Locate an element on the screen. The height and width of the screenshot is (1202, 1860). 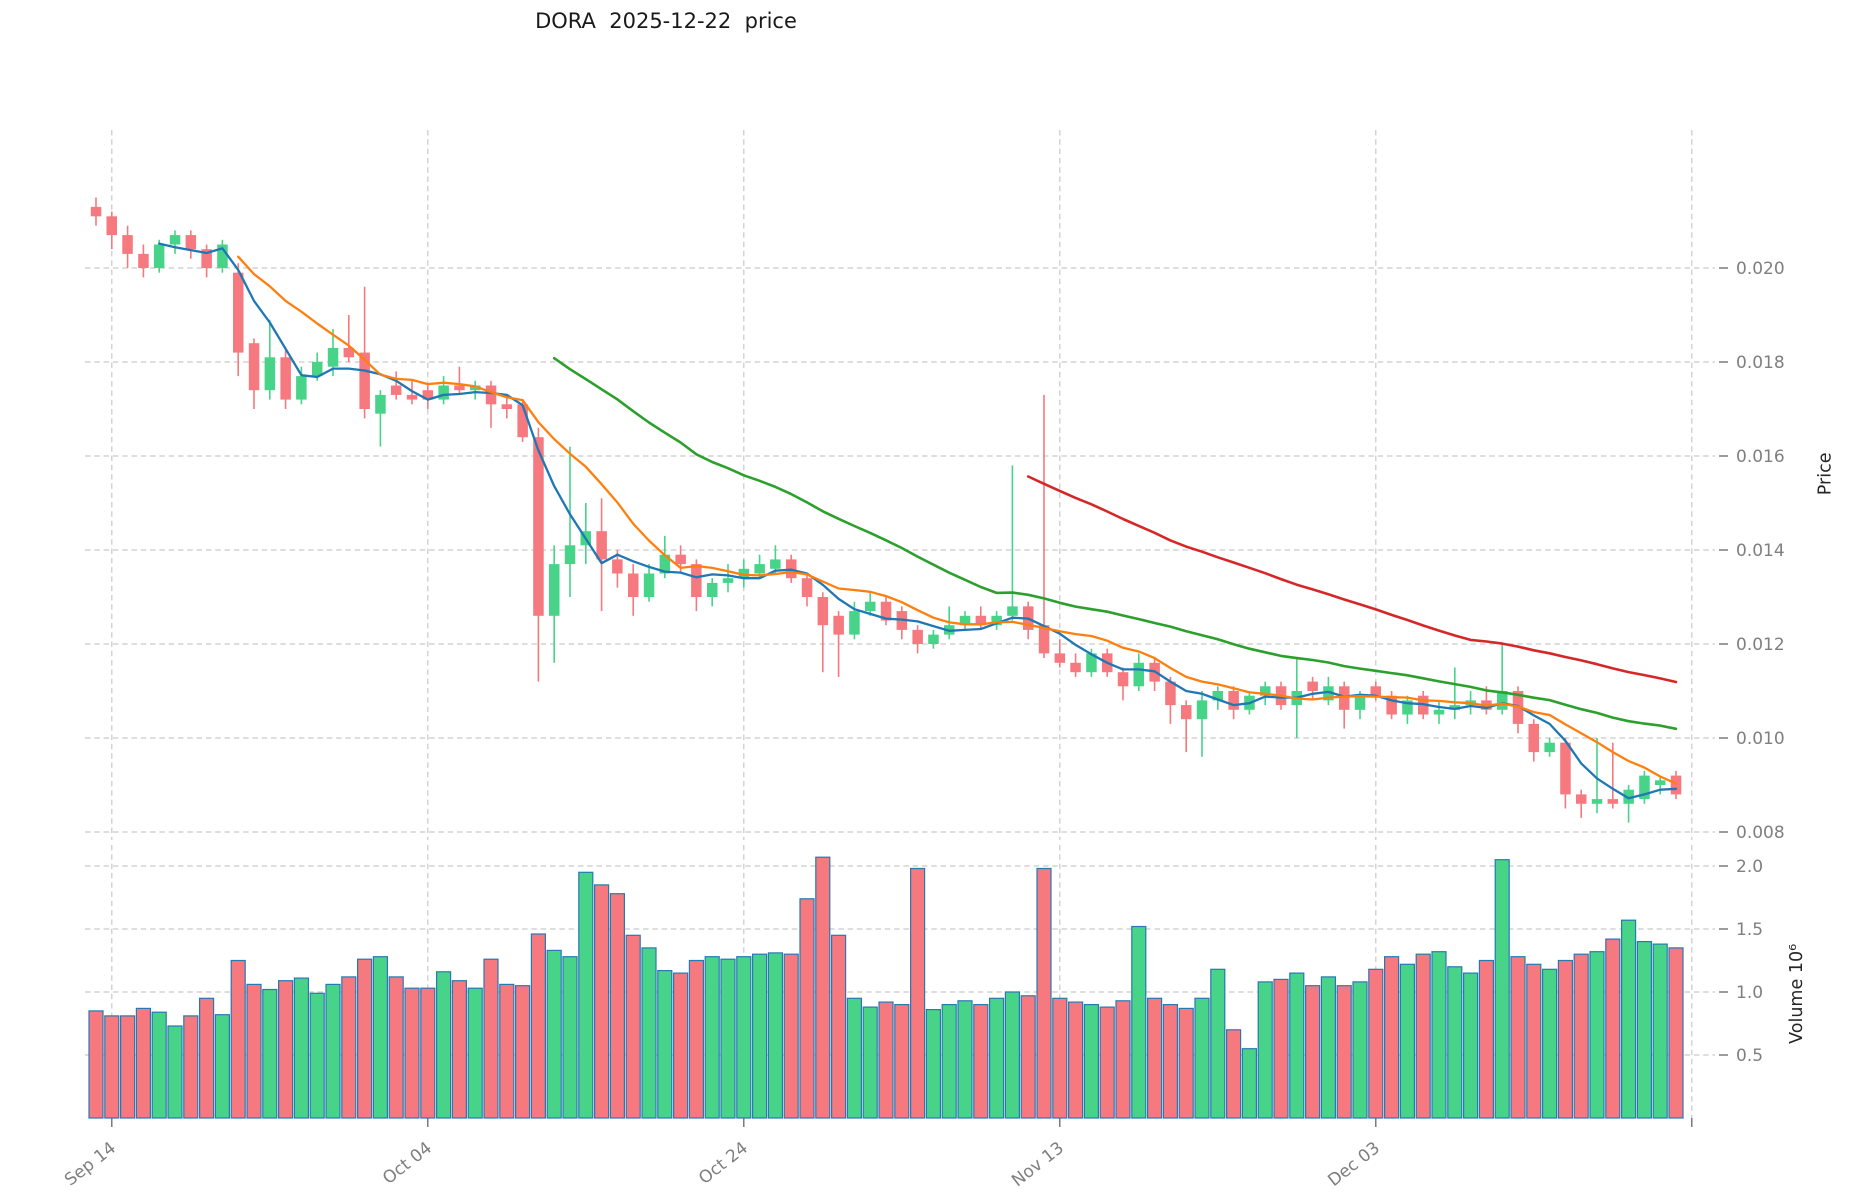
volume-axis-scale-text: 10⁶ is located at coordinates (1796, 958).